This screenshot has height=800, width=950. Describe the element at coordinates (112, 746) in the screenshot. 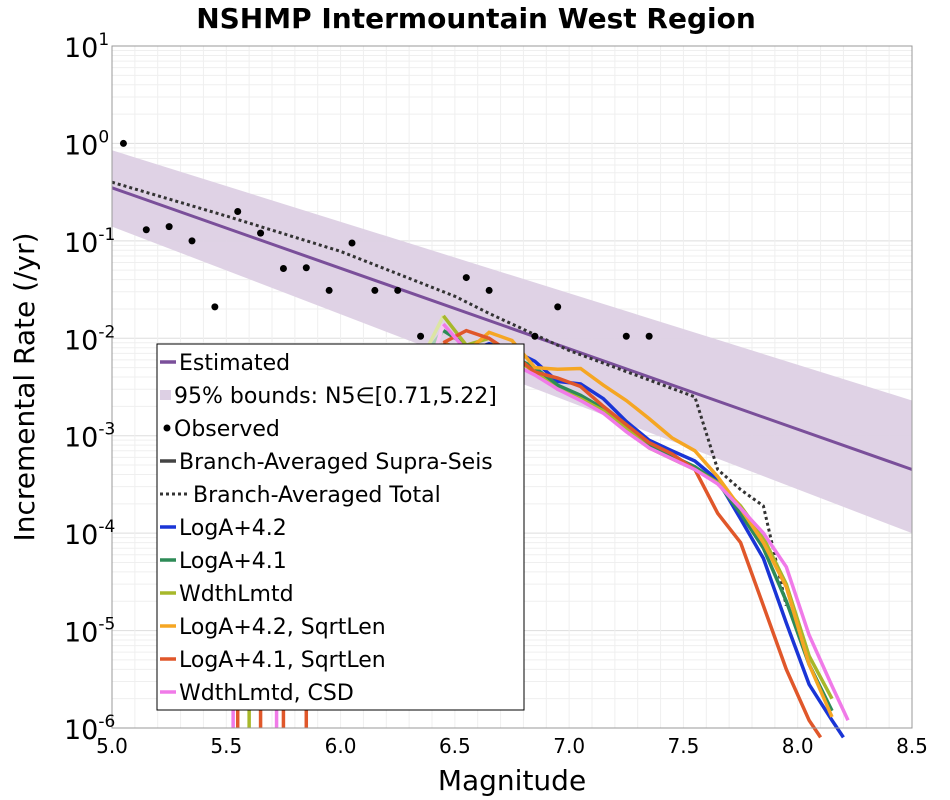

I see `x-tick-label: 5.0` at that location.